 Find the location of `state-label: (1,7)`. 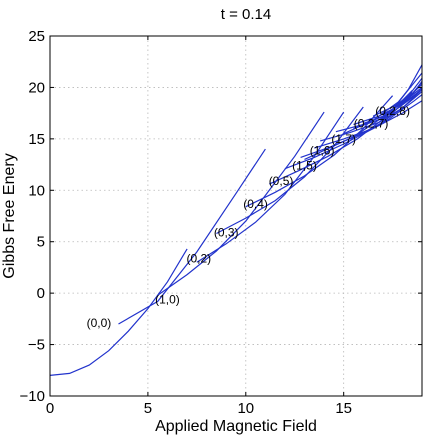

state-label: (1,7) is located at coordinates (343, 139).